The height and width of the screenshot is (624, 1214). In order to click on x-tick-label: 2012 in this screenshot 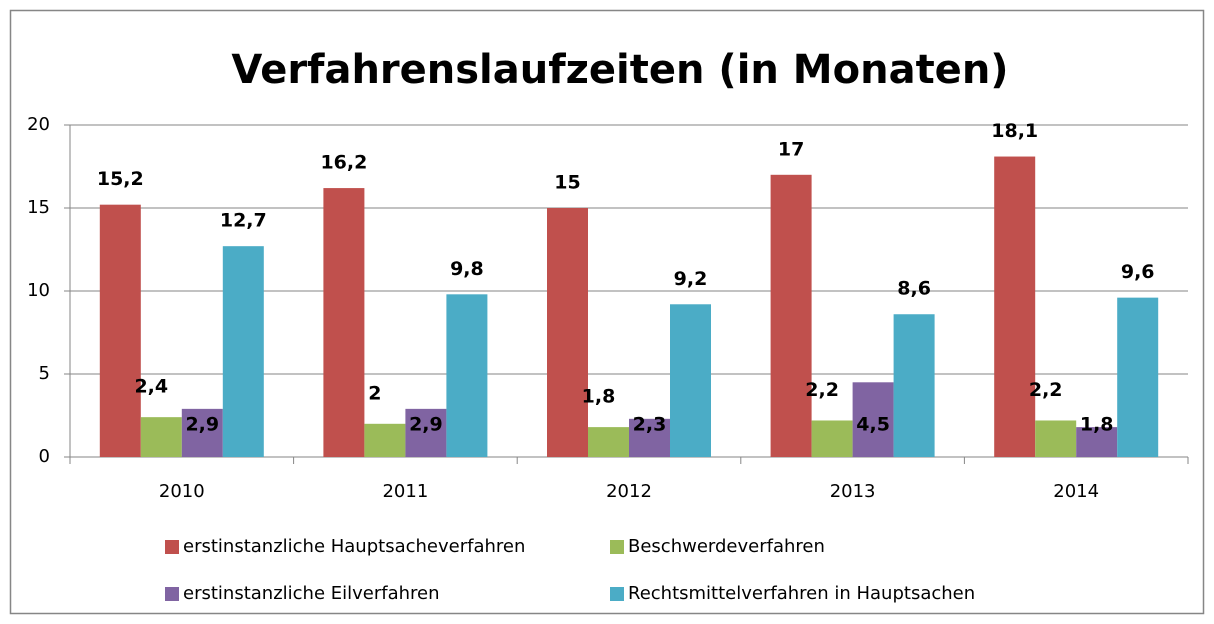, I will do `click(629, 491)`.